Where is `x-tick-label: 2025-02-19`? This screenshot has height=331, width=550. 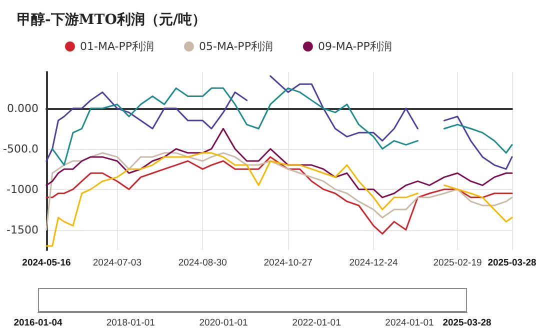 x-tick-label: 2025-02-19 is located at coordinates (457, 263).